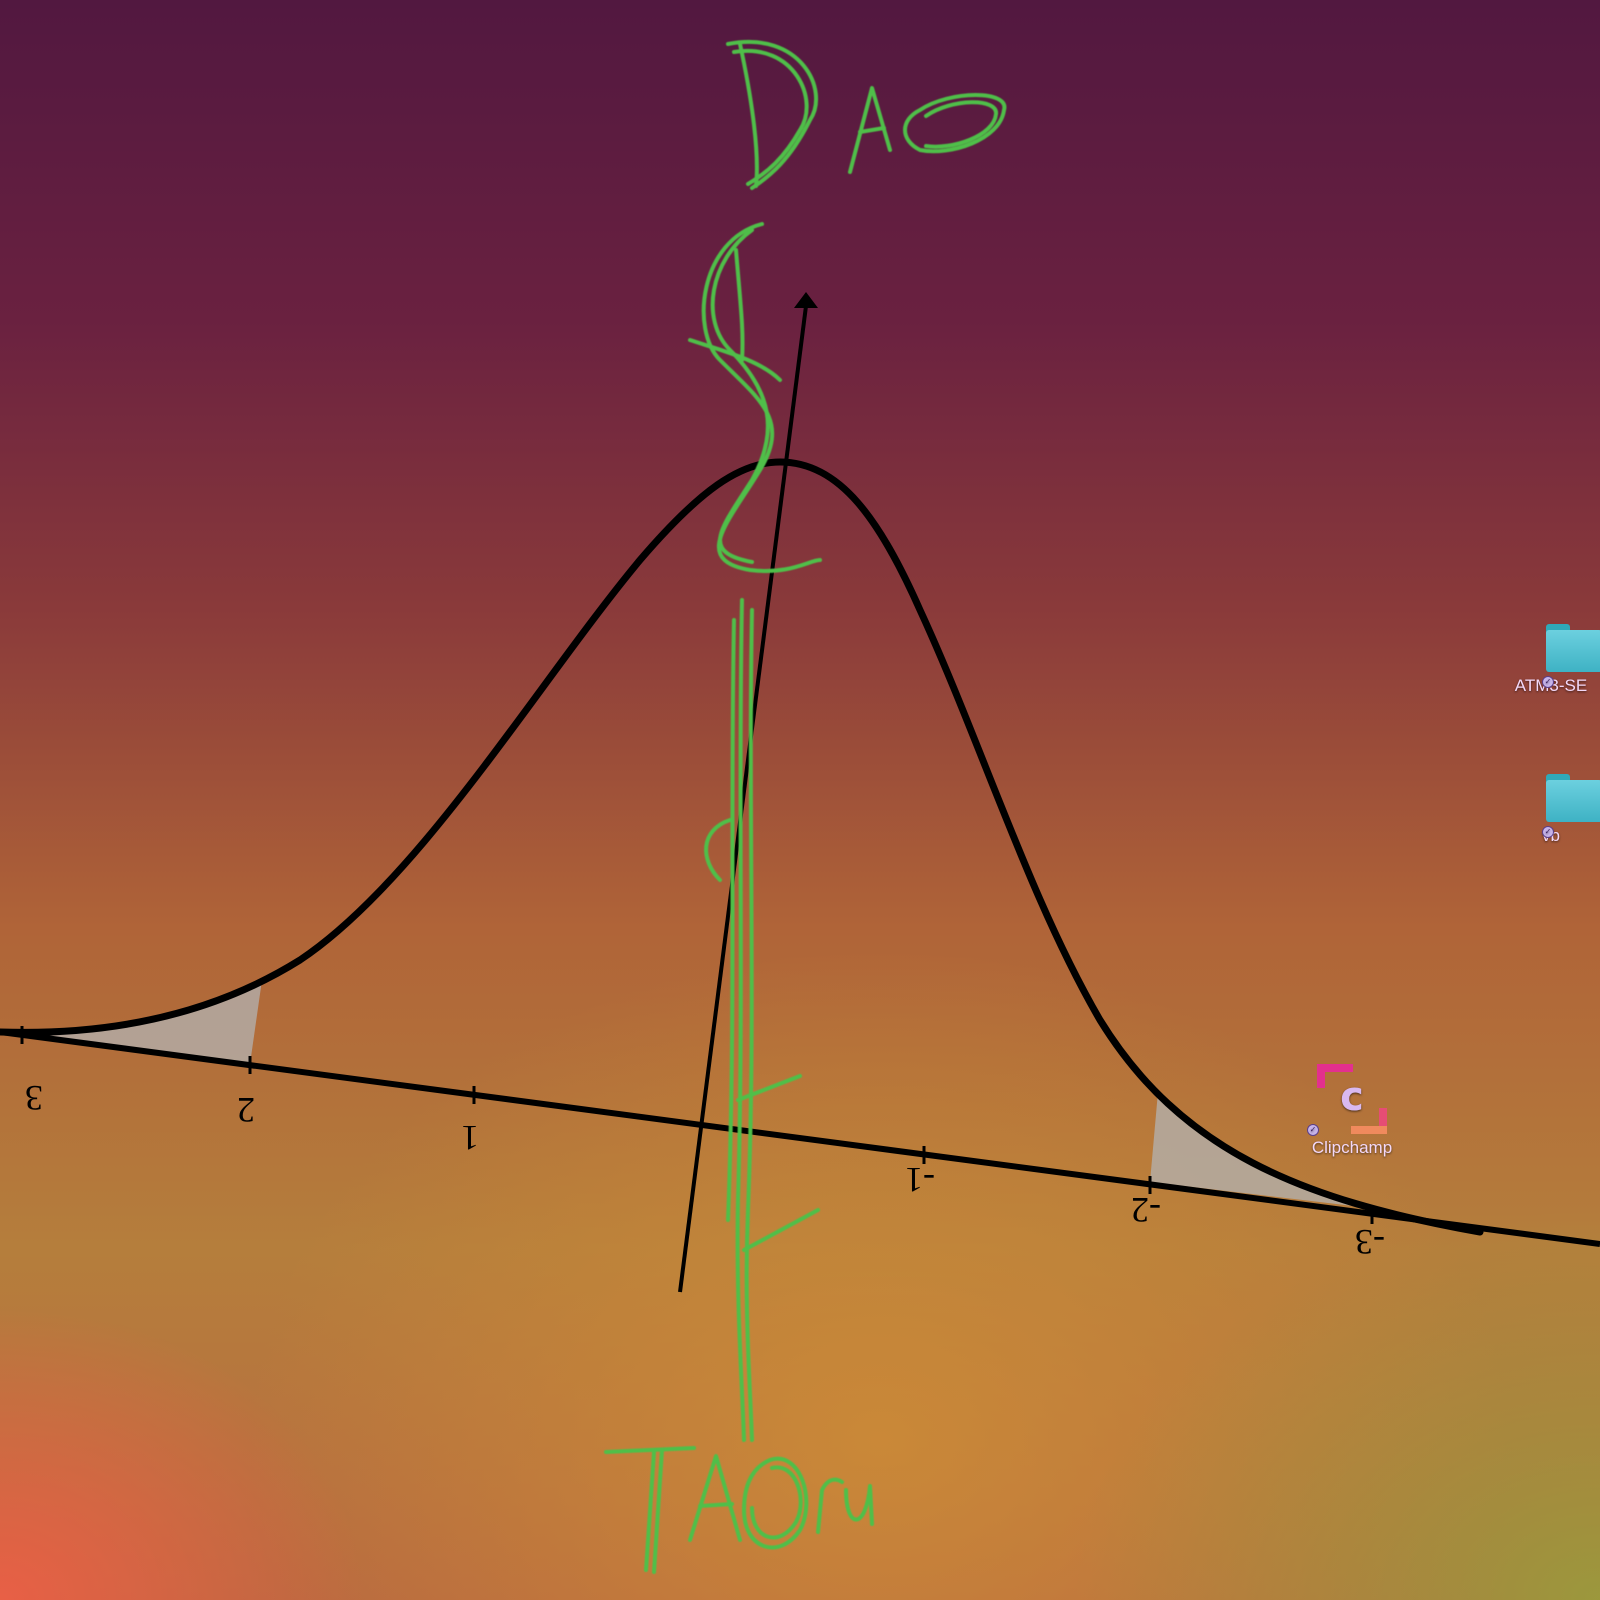 This screenshot has height=1600, width=1600. What do you see at coordinates (775, 1503) in the screenshot?
I see `letter-o-bottom-stroke` at bounding box center [775, 1503].